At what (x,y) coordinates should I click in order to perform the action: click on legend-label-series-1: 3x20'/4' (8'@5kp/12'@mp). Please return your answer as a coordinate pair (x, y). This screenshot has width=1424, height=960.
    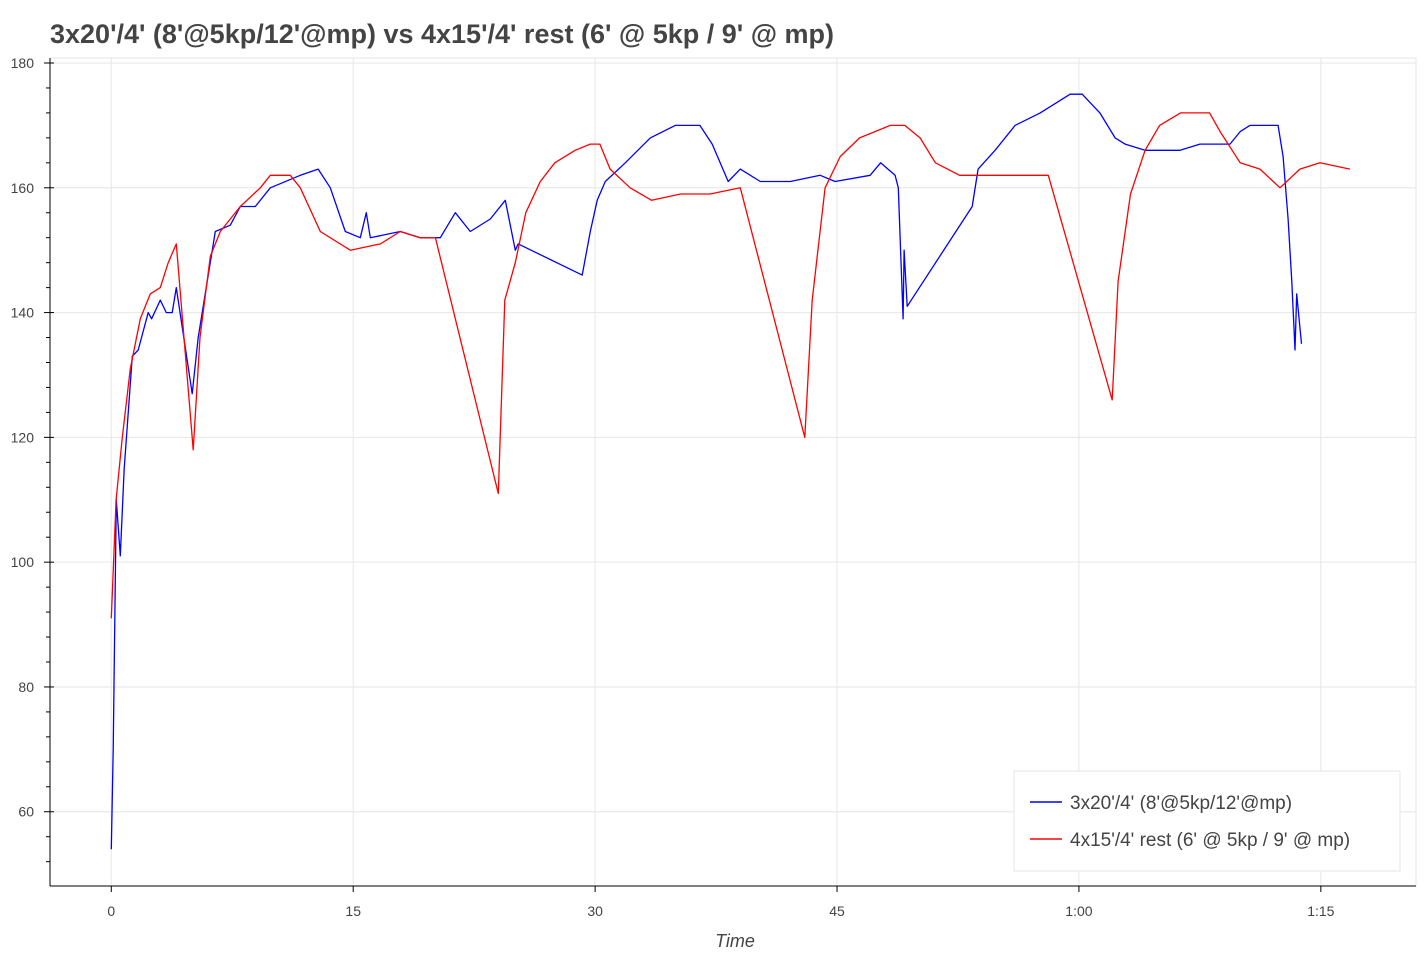
    Looking at the image, I should click on (1181, 803).